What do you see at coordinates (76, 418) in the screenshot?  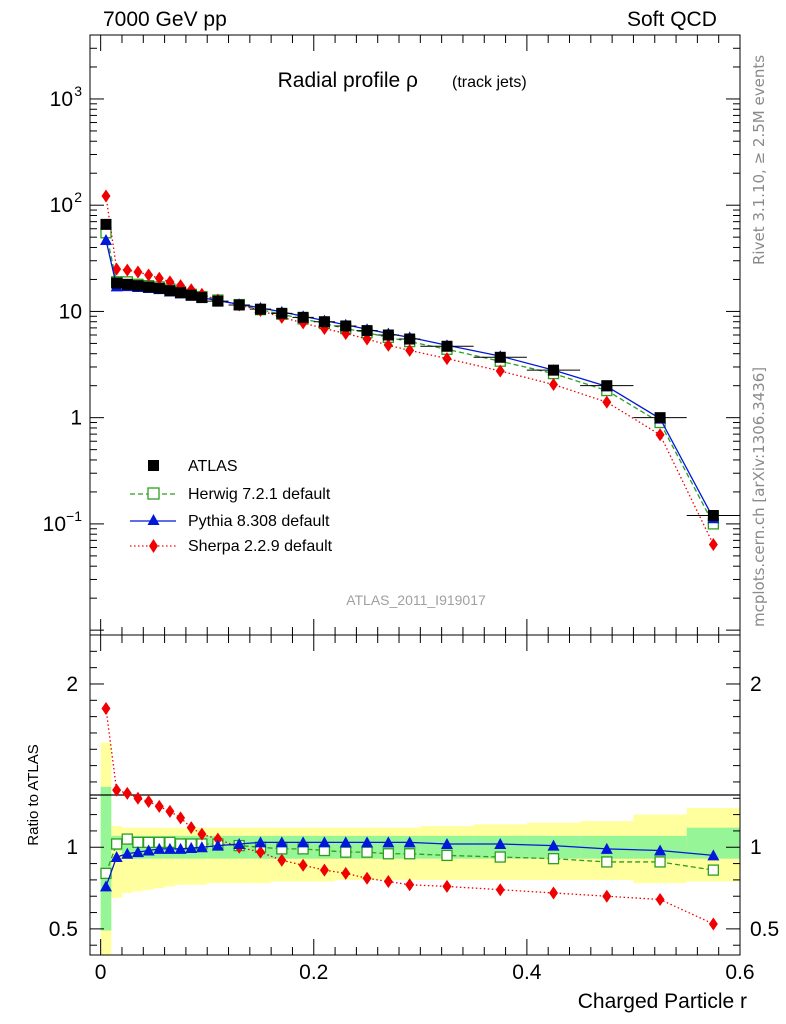 I see `y-tick-label: 1` at bounding box center [76, 418].